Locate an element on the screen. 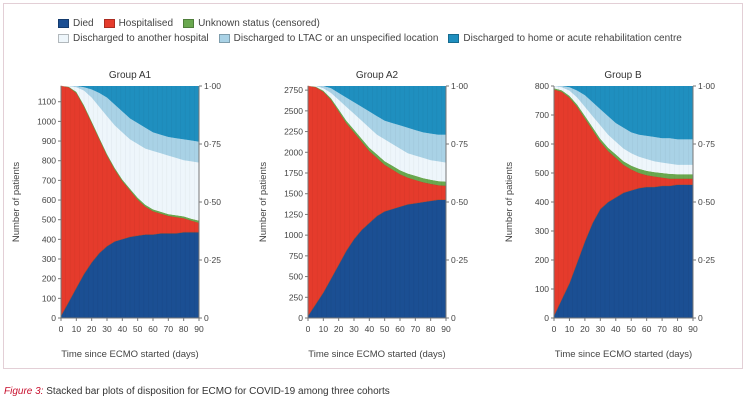 The height and width of the screenshot is (409, 750). y-tick-label: 1750 is located at coordinates (293, 173).